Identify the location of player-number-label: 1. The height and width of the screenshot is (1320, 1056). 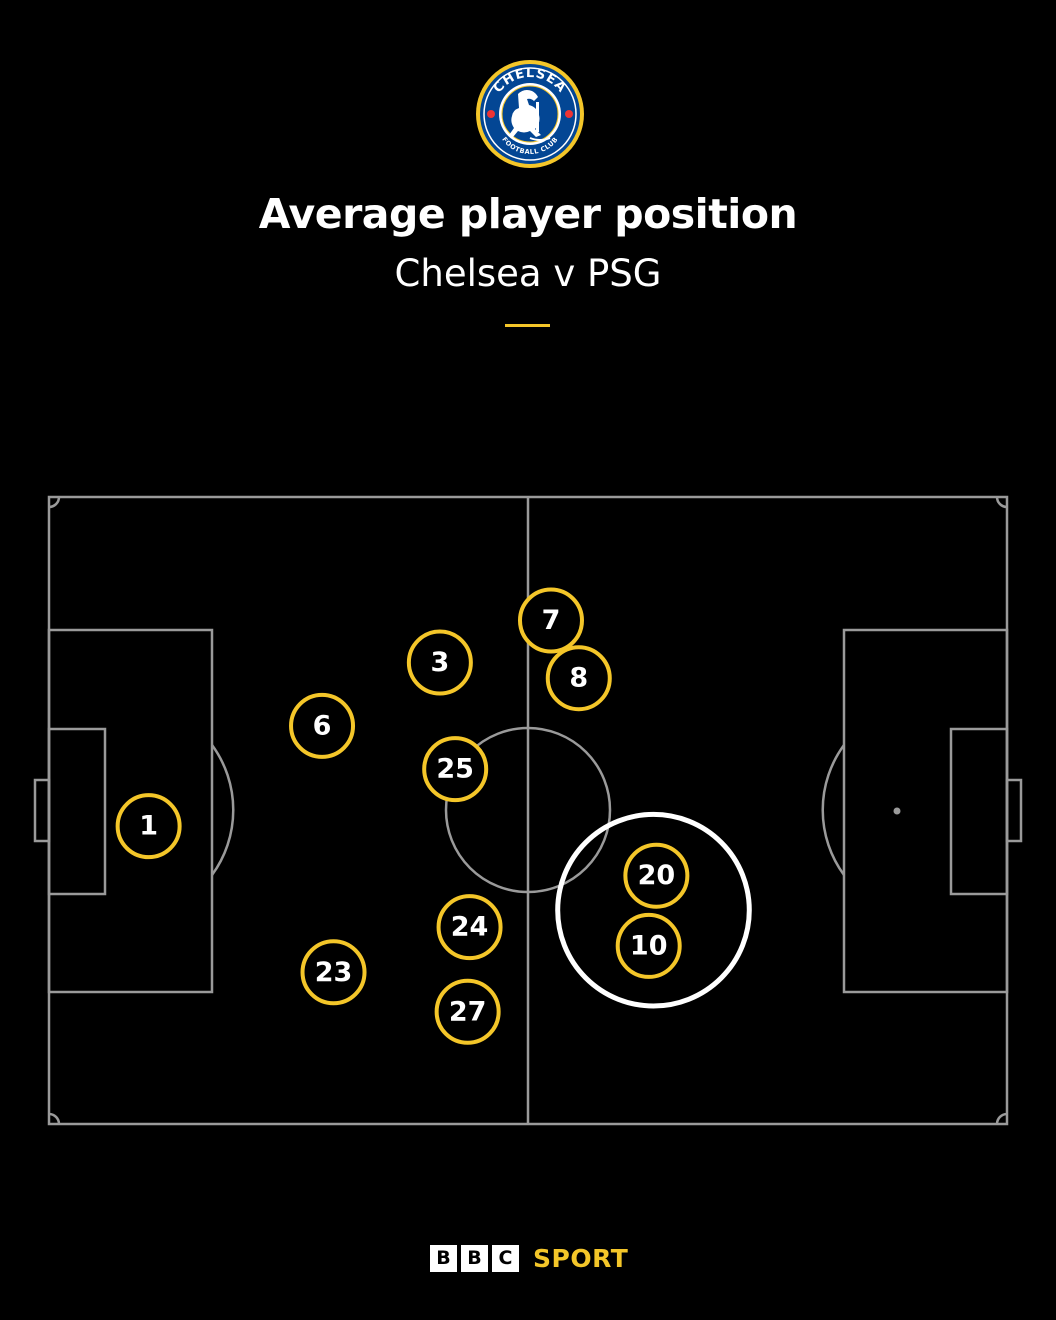
(148, 826).